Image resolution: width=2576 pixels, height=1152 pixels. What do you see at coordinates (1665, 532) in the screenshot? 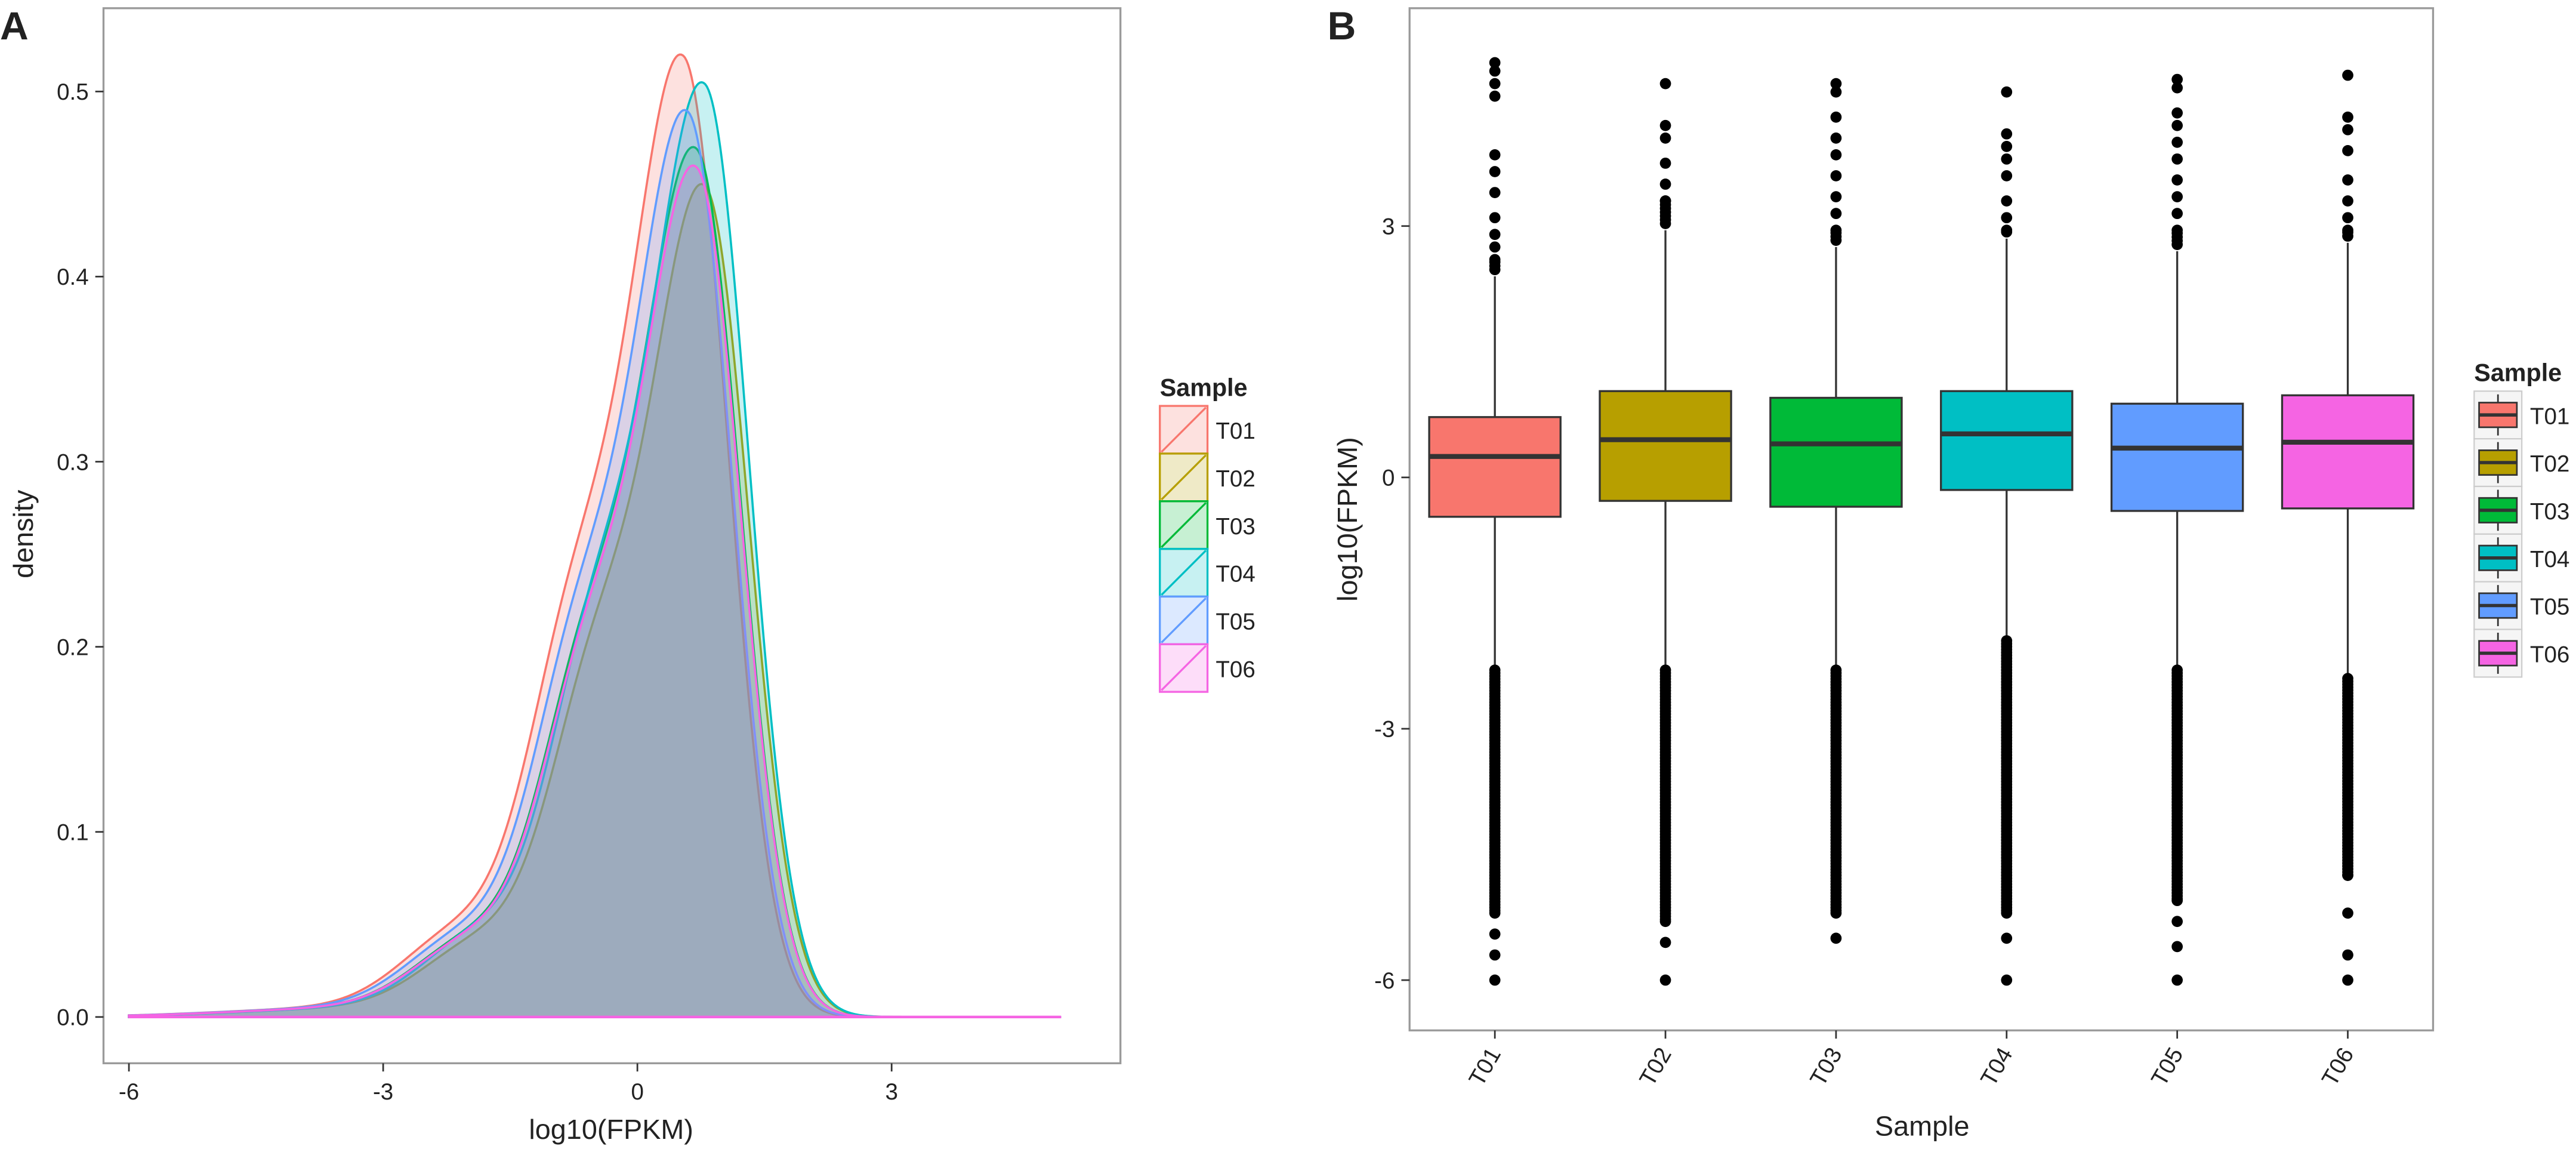
I see `boxplot-t02` at bounding box center [1665, 532].